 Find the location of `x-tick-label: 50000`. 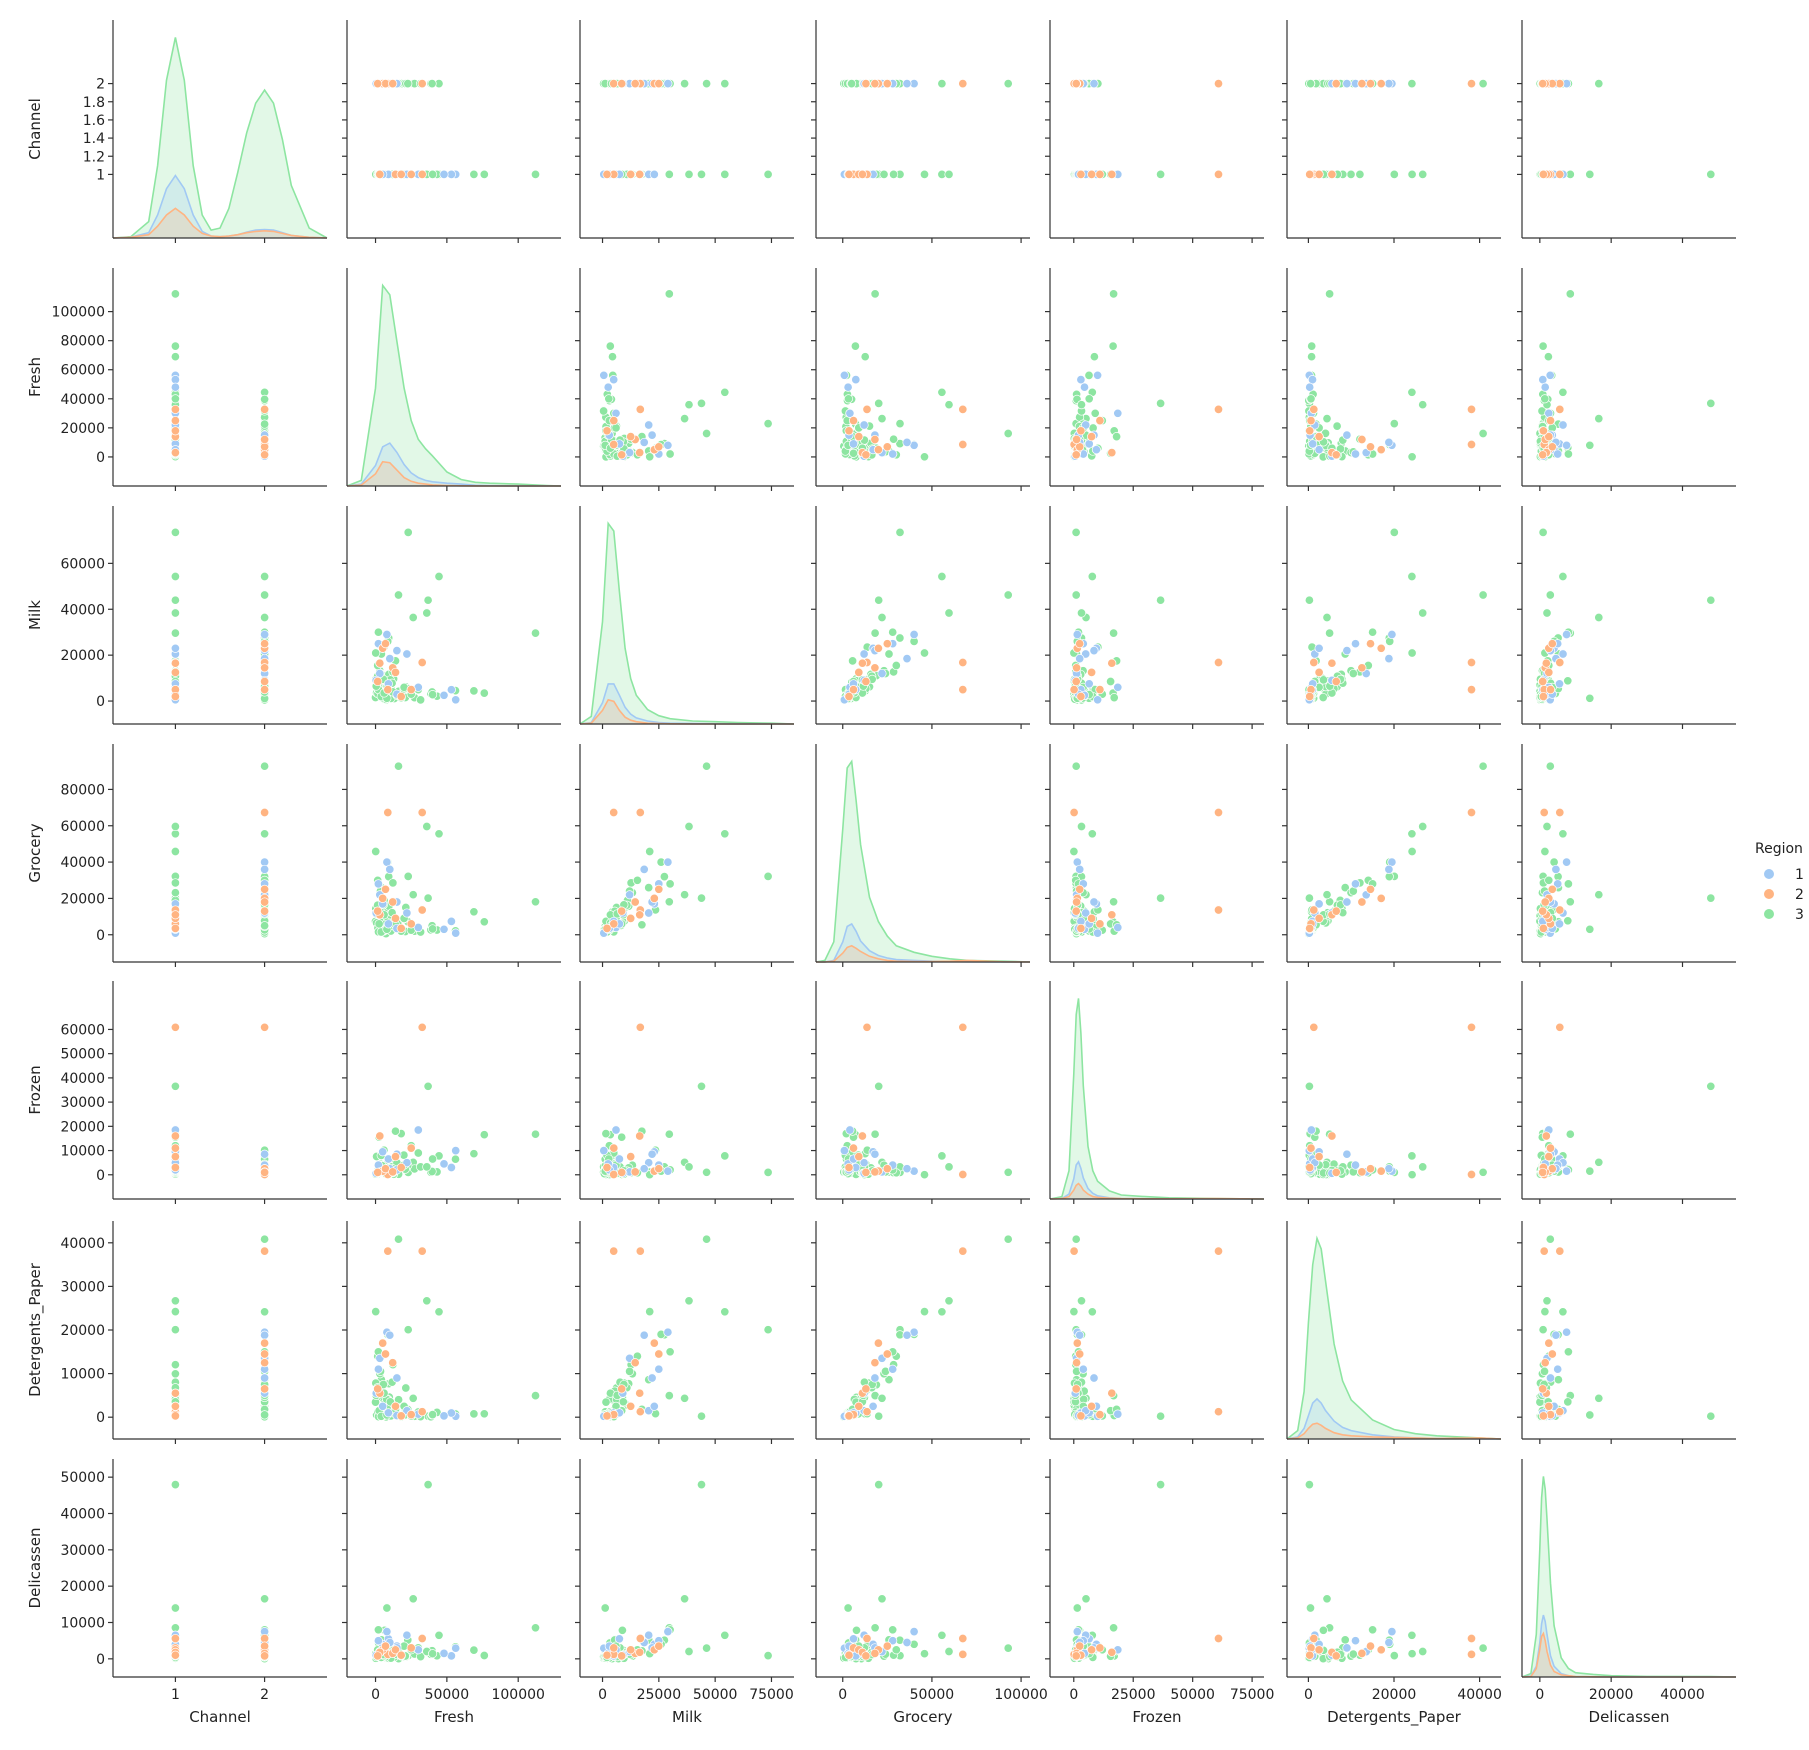

x-tick-label: 50000 is located at coordinates (1192, 1695).